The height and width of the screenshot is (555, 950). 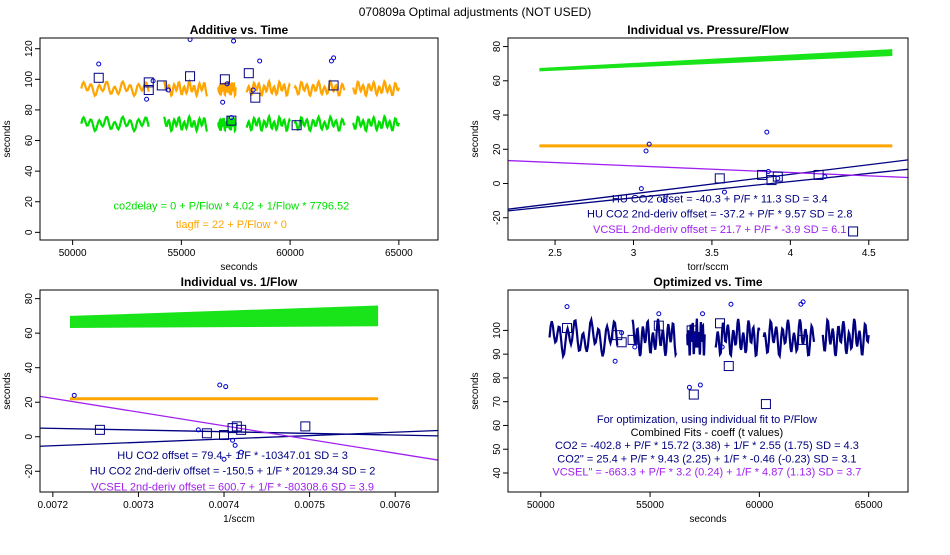 What do you see at coordinates (239, 30) in the screenshot?
I see `panel-title: Additive vs. Time` at bounding box center [239, 30].